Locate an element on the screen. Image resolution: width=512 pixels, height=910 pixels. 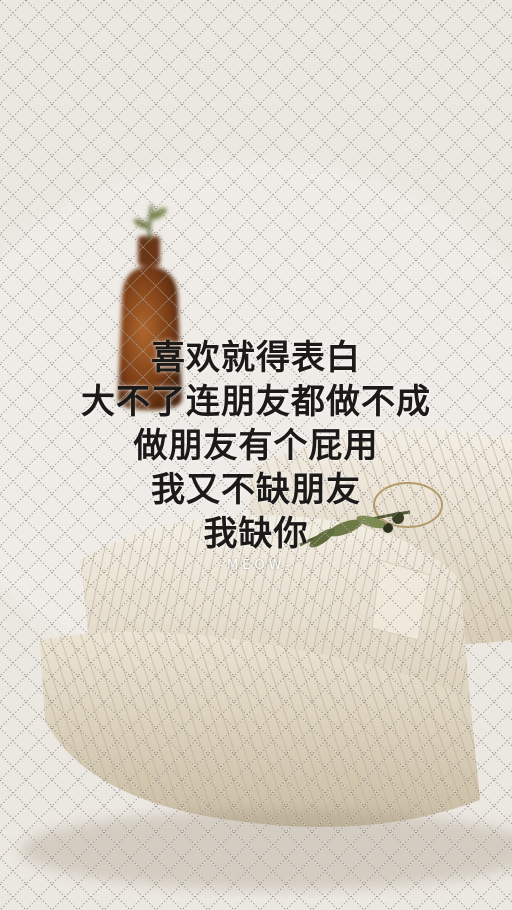
poem-line-5: 我缺你 is located at coordinates (256, 534).